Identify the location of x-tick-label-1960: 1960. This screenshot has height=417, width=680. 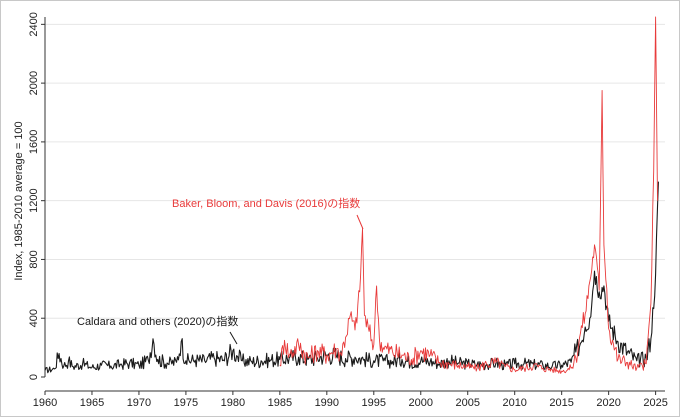
(45, 403).